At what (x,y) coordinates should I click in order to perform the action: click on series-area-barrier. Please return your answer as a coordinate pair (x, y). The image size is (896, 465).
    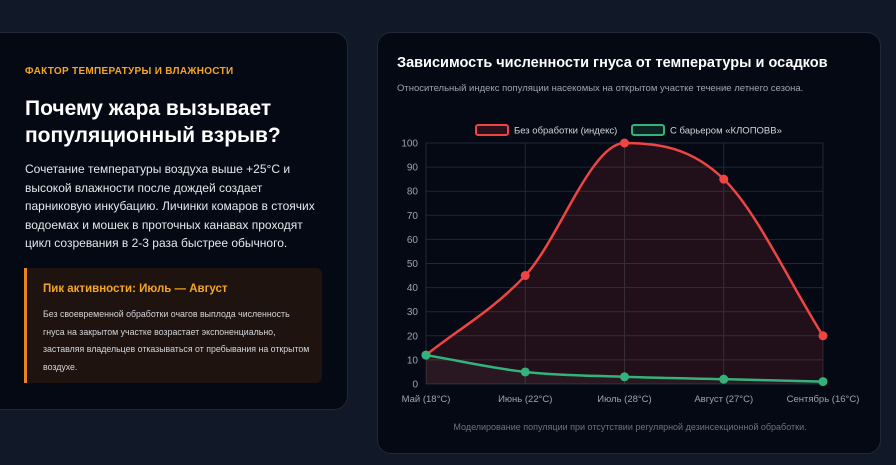
    Looking at the image, I should click on (624, 369).